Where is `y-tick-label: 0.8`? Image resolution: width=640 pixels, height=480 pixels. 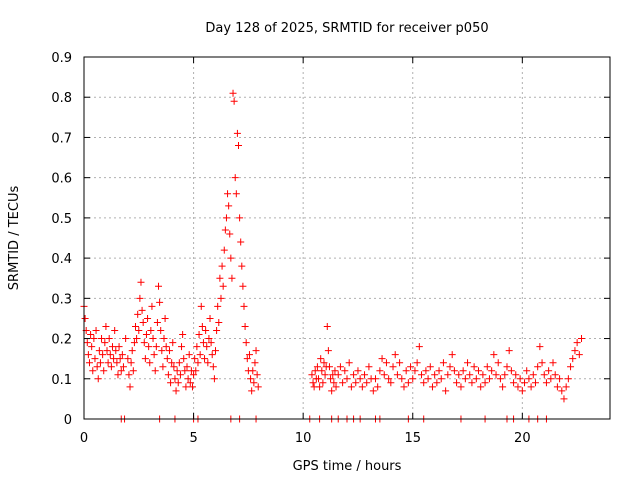
y-tick-label: 0.8 is located at coordinates (61, 98).